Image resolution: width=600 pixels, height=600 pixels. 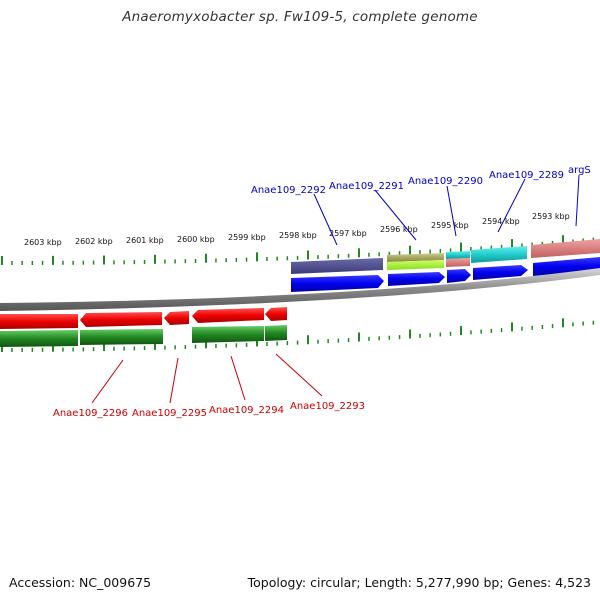 I want to click on gene-label: Anae109_2290, so click(x=445, y=181).